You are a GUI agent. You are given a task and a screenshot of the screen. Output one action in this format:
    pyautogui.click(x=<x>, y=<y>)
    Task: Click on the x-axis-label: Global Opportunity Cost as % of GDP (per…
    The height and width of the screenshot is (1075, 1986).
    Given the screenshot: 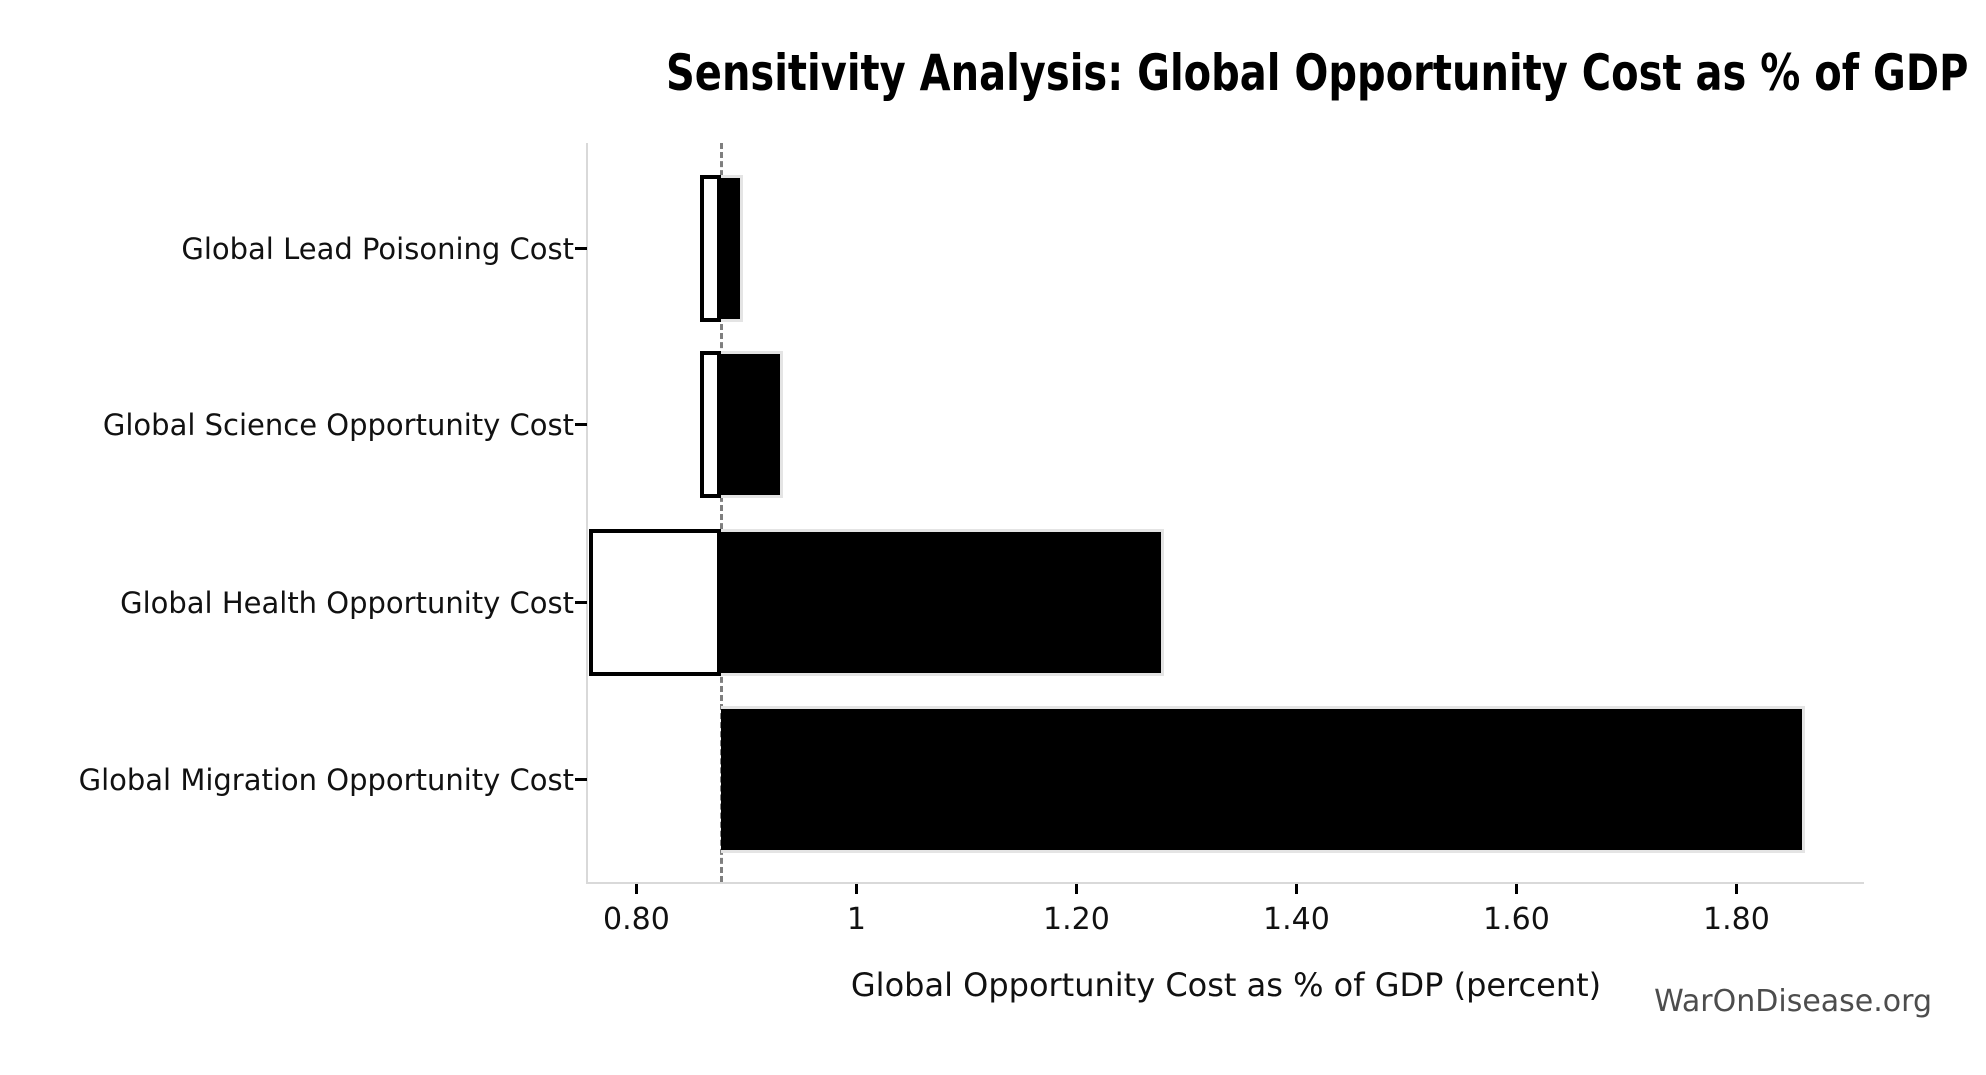 What is the action you would take?
    pyautogui.click(x=1226, y=985)
    